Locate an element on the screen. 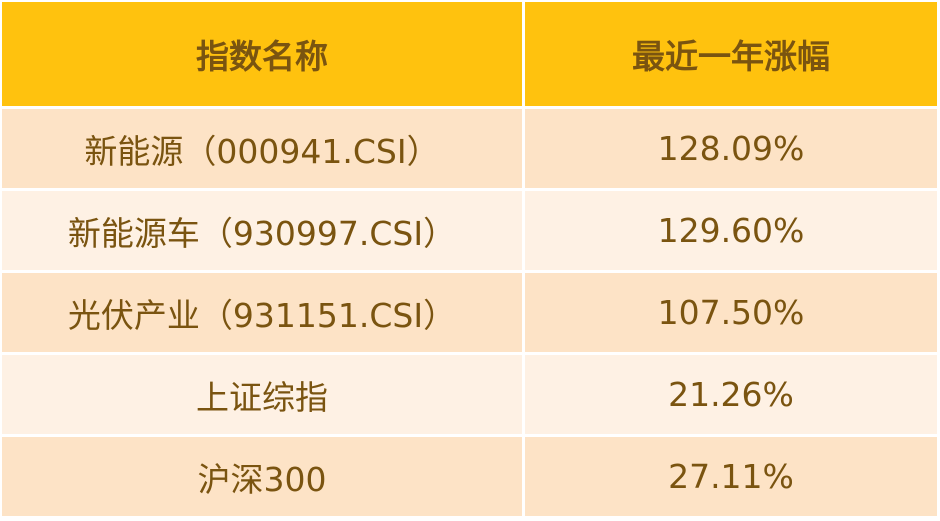  table-cell: 107.50% is located at coordinates (731, 312).